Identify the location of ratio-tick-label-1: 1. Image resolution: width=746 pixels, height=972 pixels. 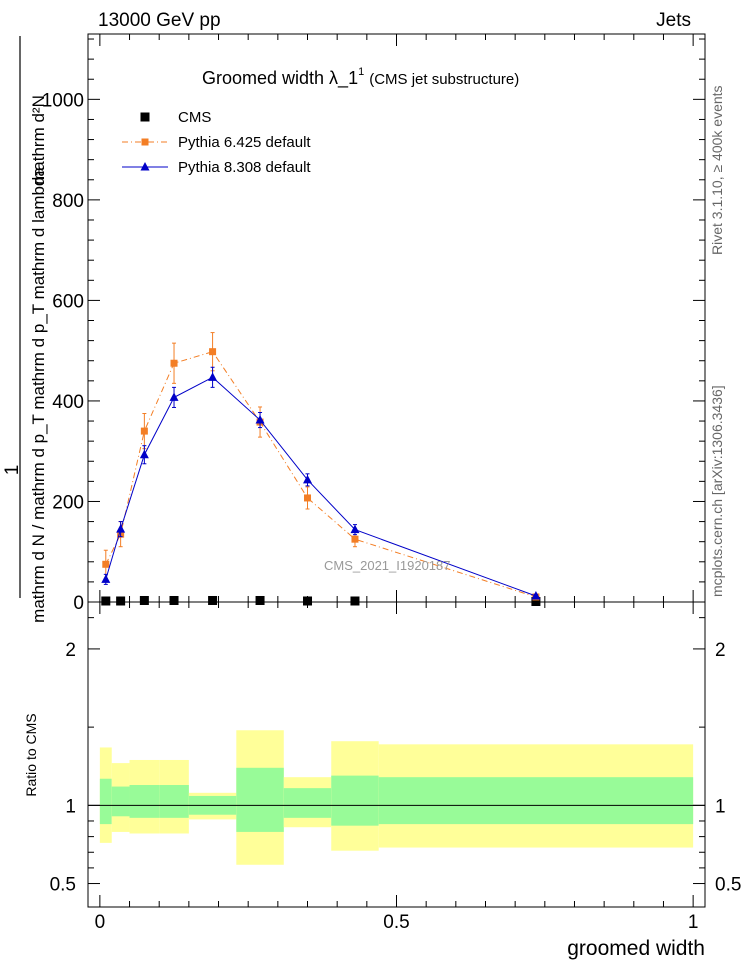
(70, 806).